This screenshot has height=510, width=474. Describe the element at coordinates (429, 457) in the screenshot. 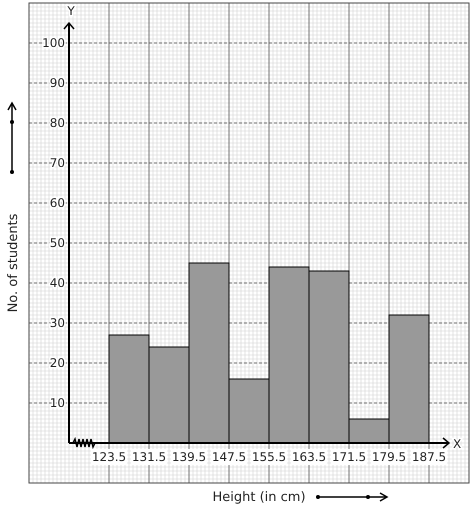

I see `x-tick-label: 187.5` at that location.